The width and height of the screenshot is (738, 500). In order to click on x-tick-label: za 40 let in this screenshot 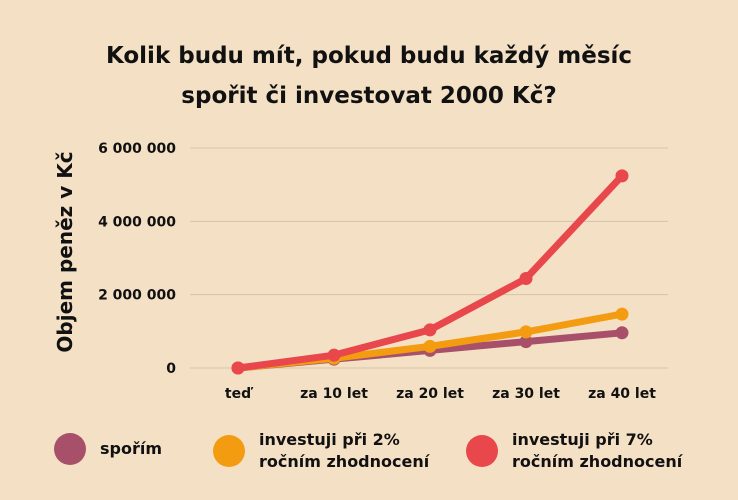, I will do `click(622, 394)`.